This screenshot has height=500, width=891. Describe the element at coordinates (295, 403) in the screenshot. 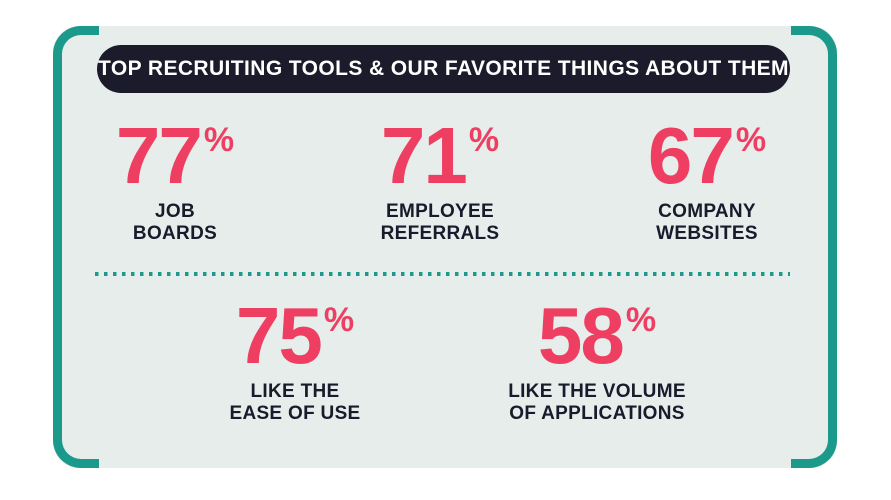

I see `stat-label: LIKE THE EASE OF USE` at that location.